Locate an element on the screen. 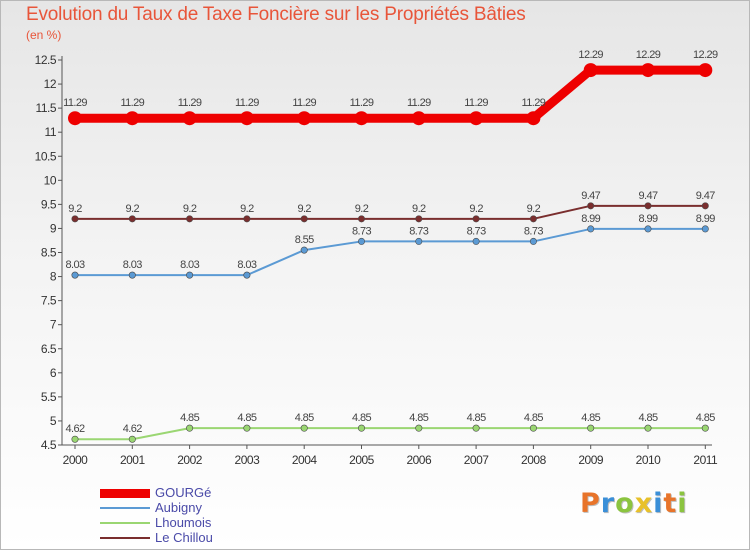  y-tick-label: 5 is located at coordinates (53, 421).